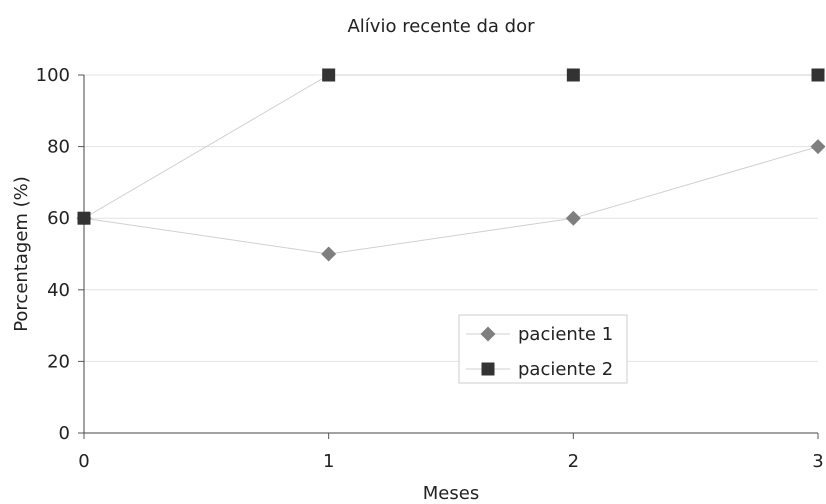  I want to click on y-axis-label: Porcentagem (%), so click(21, 254).